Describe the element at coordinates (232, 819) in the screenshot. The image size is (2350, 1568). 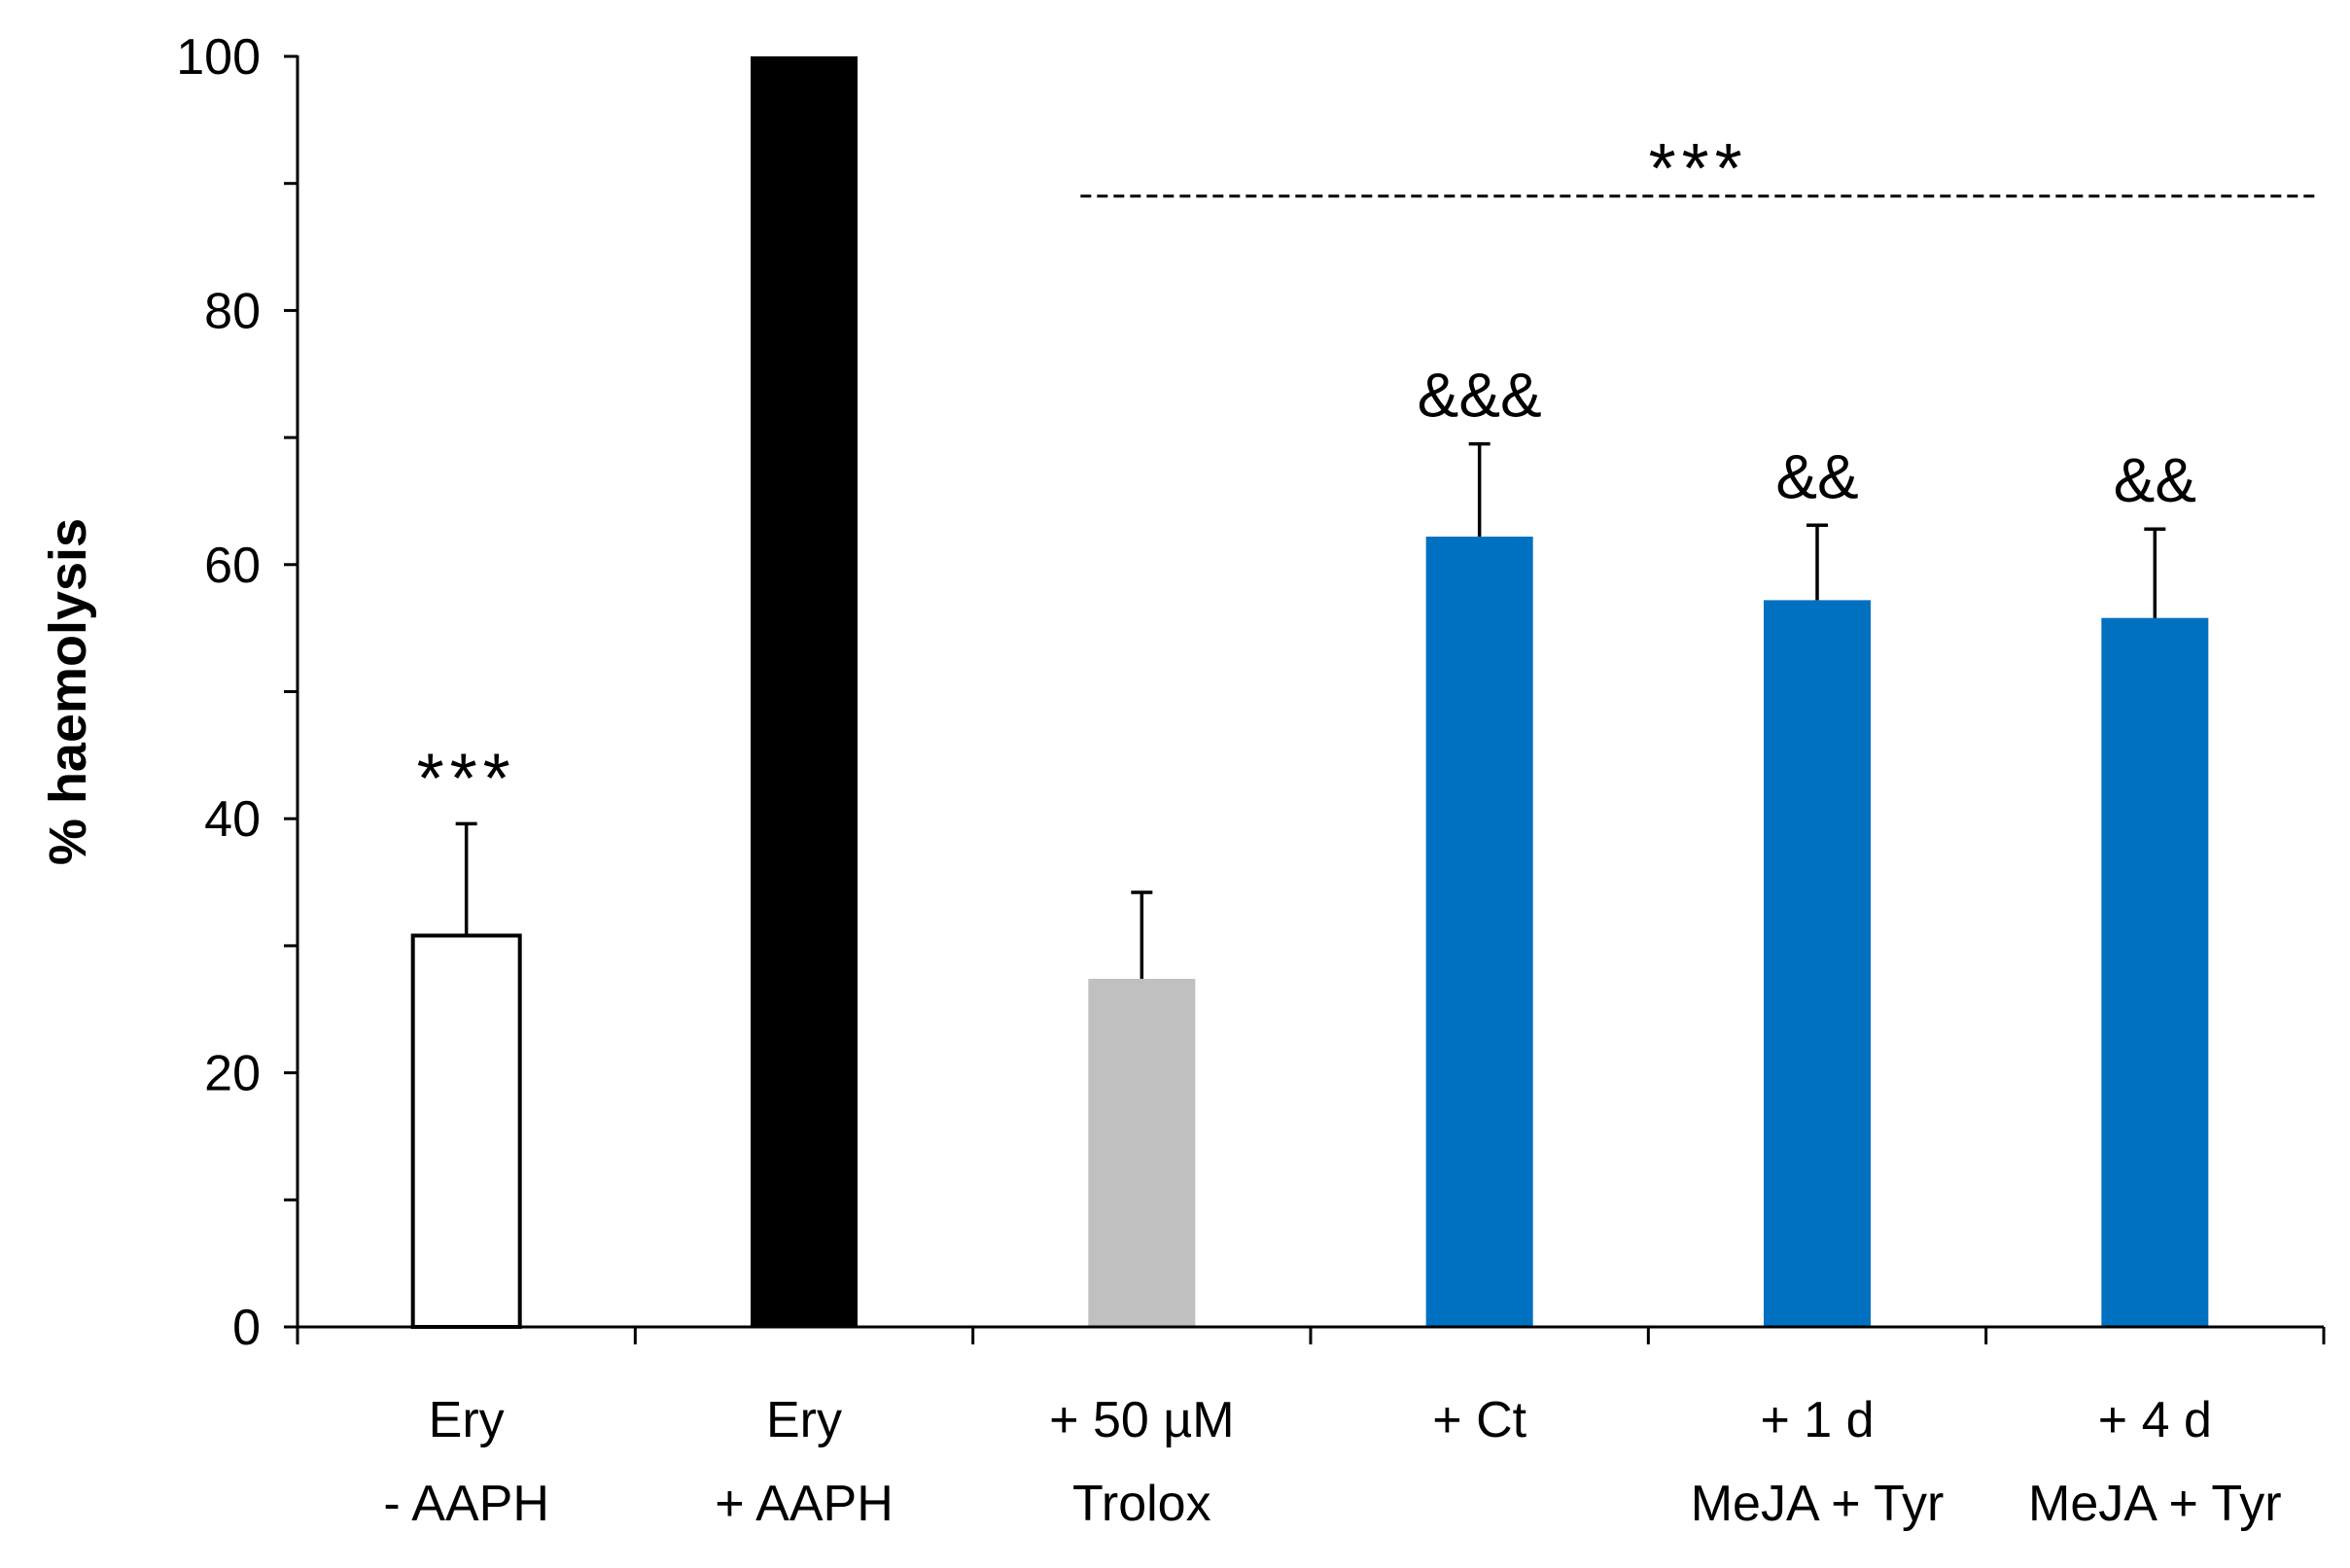
I see `y-tick-label-40: 40` at that location.